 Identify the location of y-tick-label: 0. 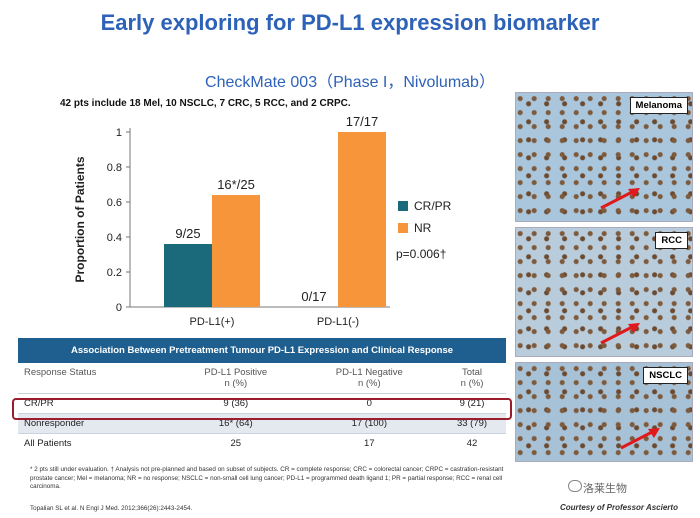
(119, 308).